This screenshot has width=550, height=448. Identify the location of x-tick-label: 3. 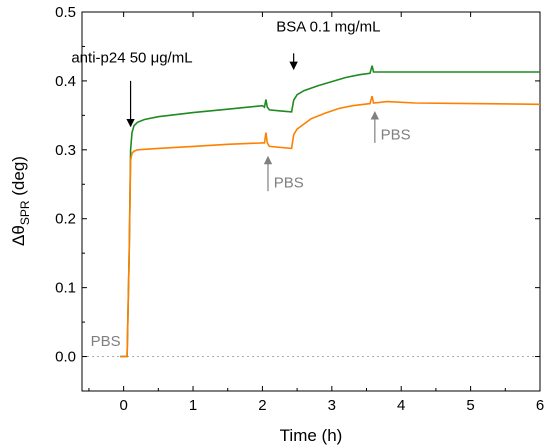
(332, 405).